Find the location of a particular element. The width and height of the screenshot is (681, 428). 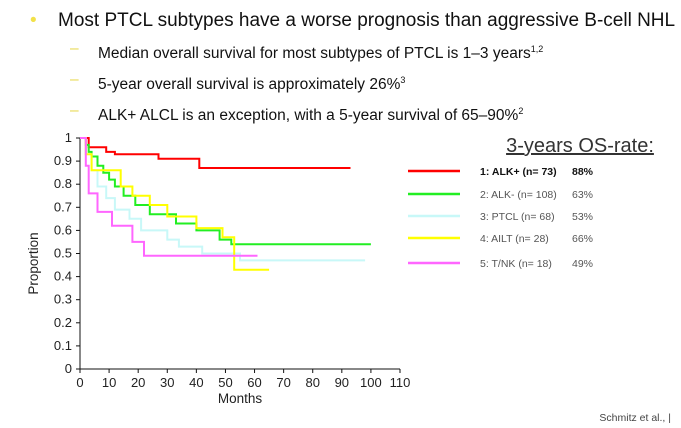

footnote-ref: 2 is located at coordinates (521, 111).